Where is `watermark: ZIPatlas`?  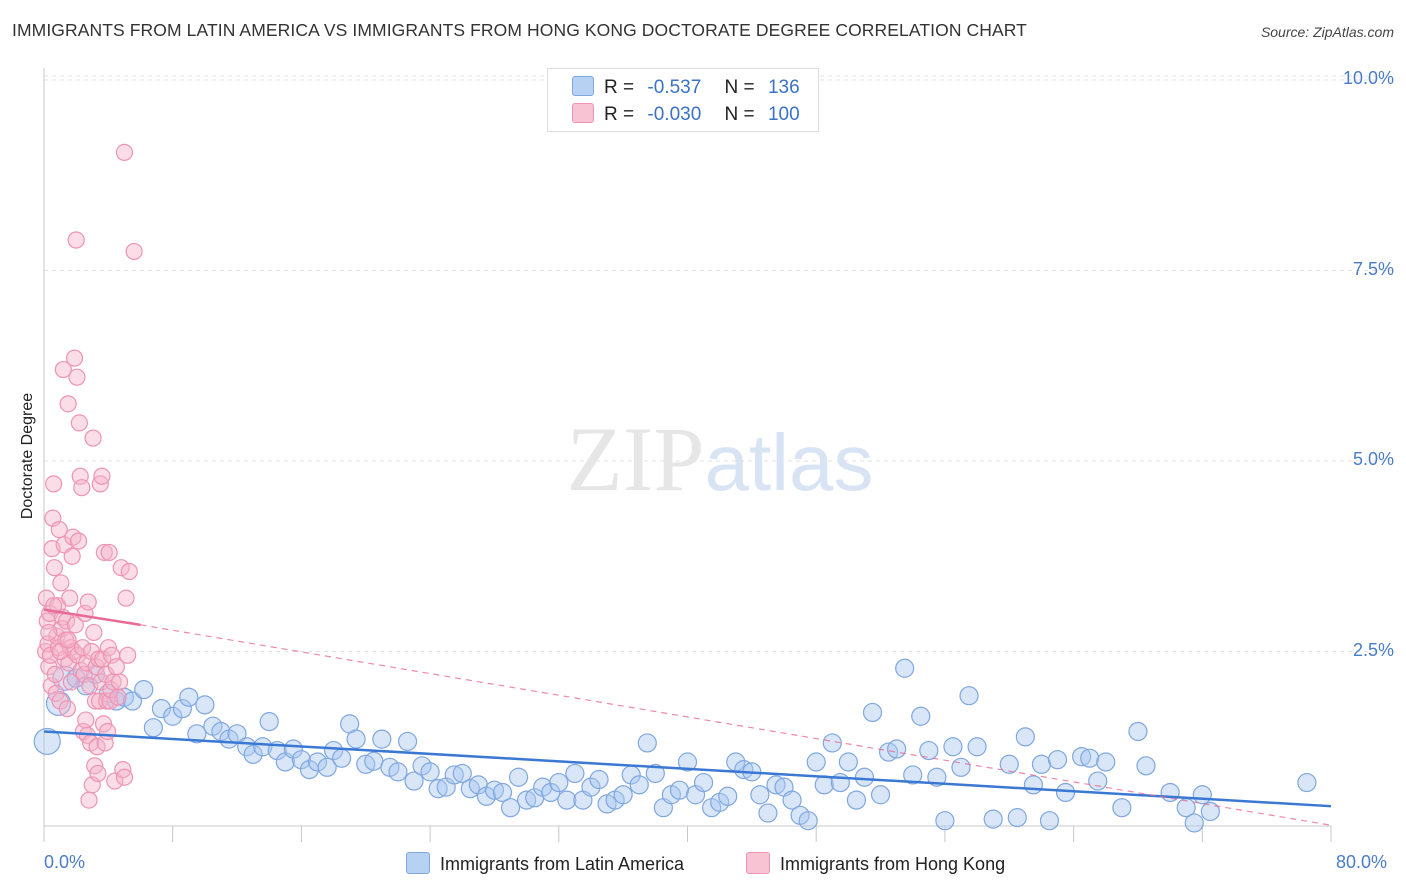
watermark: ZIPatlas is located at coordinates (720, 459).